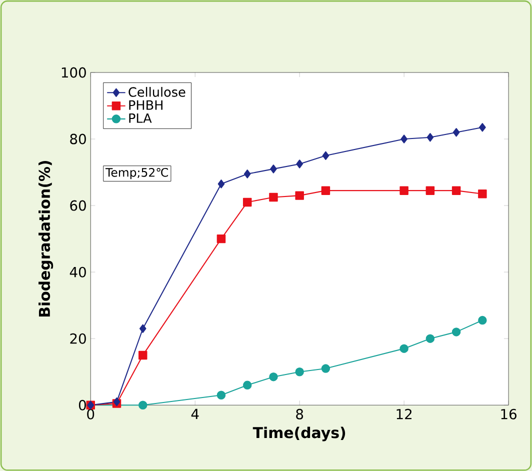 The image size is (532, 471). I want to click on legend-label: PHBH, so click(145, 105).